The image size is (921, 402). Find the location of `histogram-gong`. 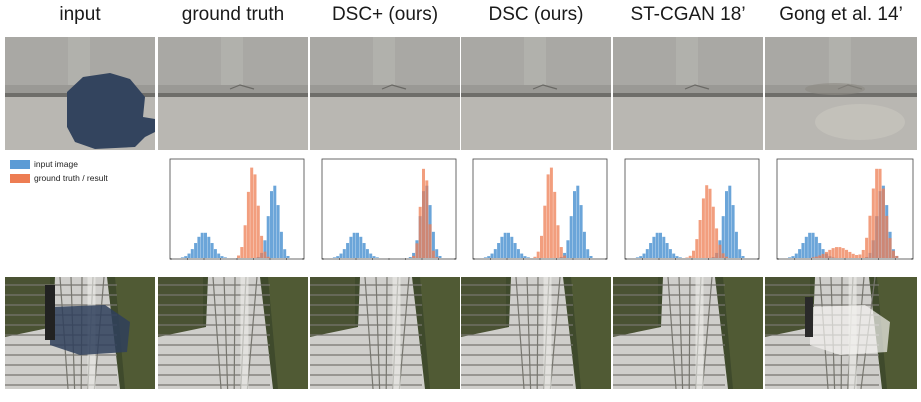

histogram-gong is located at coordinates (841, 213).